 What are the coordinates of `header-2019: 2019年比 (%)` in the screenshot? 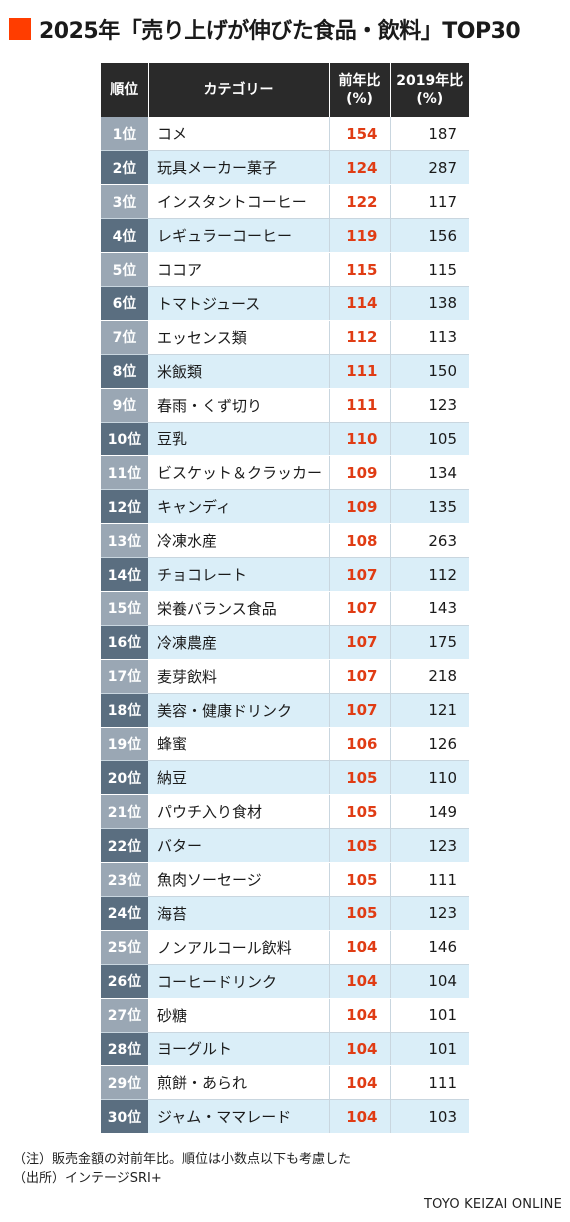 It's located at (429, 90).